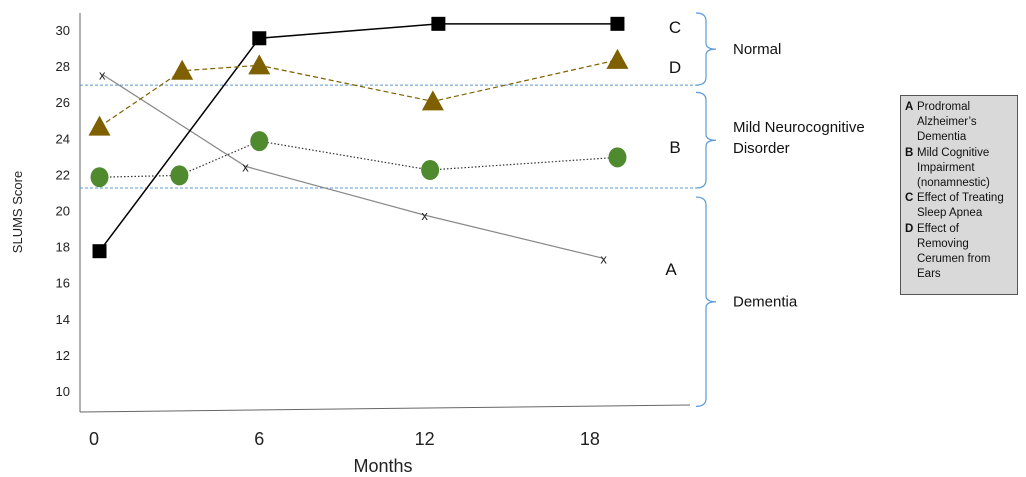 The height and width of the screenshot is (477, 1026). What do you see at coordinates (94, 439) in the screenshot?
I see `x-tick-label: 0` at bounding box center [94, 439].